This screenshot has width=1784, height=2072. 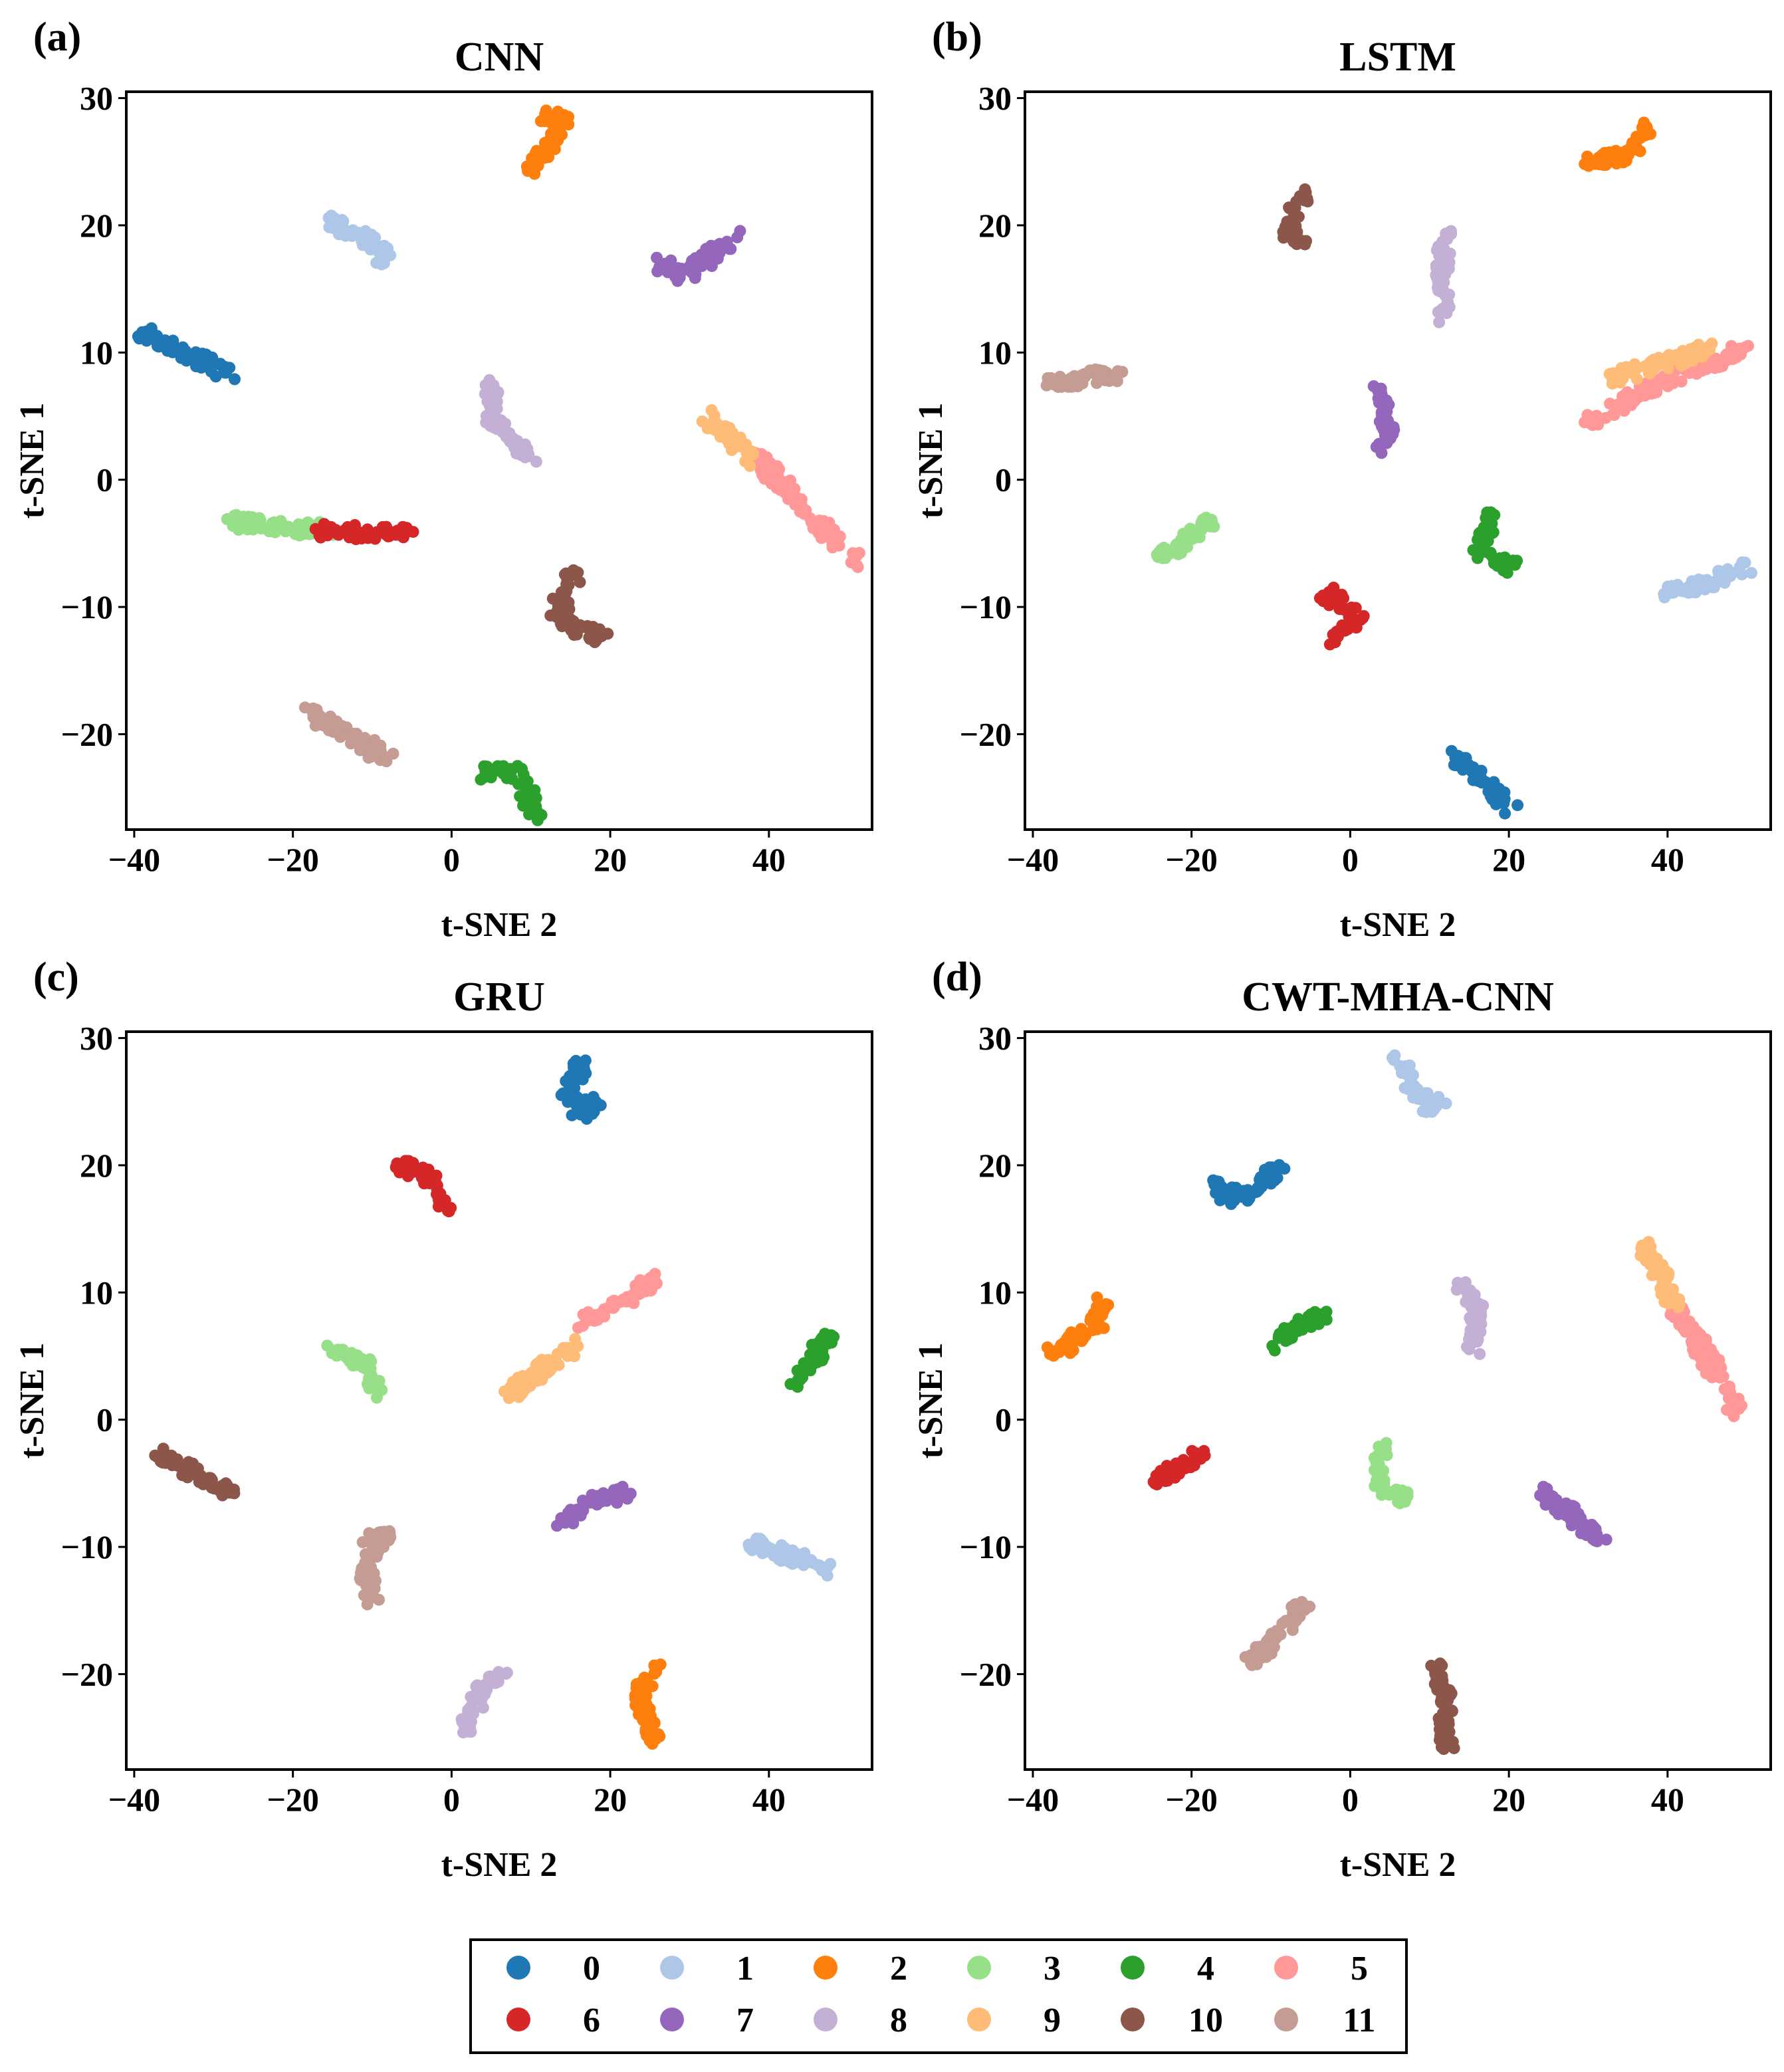 I want to click on y-tick-label: 0, so click(x=104, y=1420).